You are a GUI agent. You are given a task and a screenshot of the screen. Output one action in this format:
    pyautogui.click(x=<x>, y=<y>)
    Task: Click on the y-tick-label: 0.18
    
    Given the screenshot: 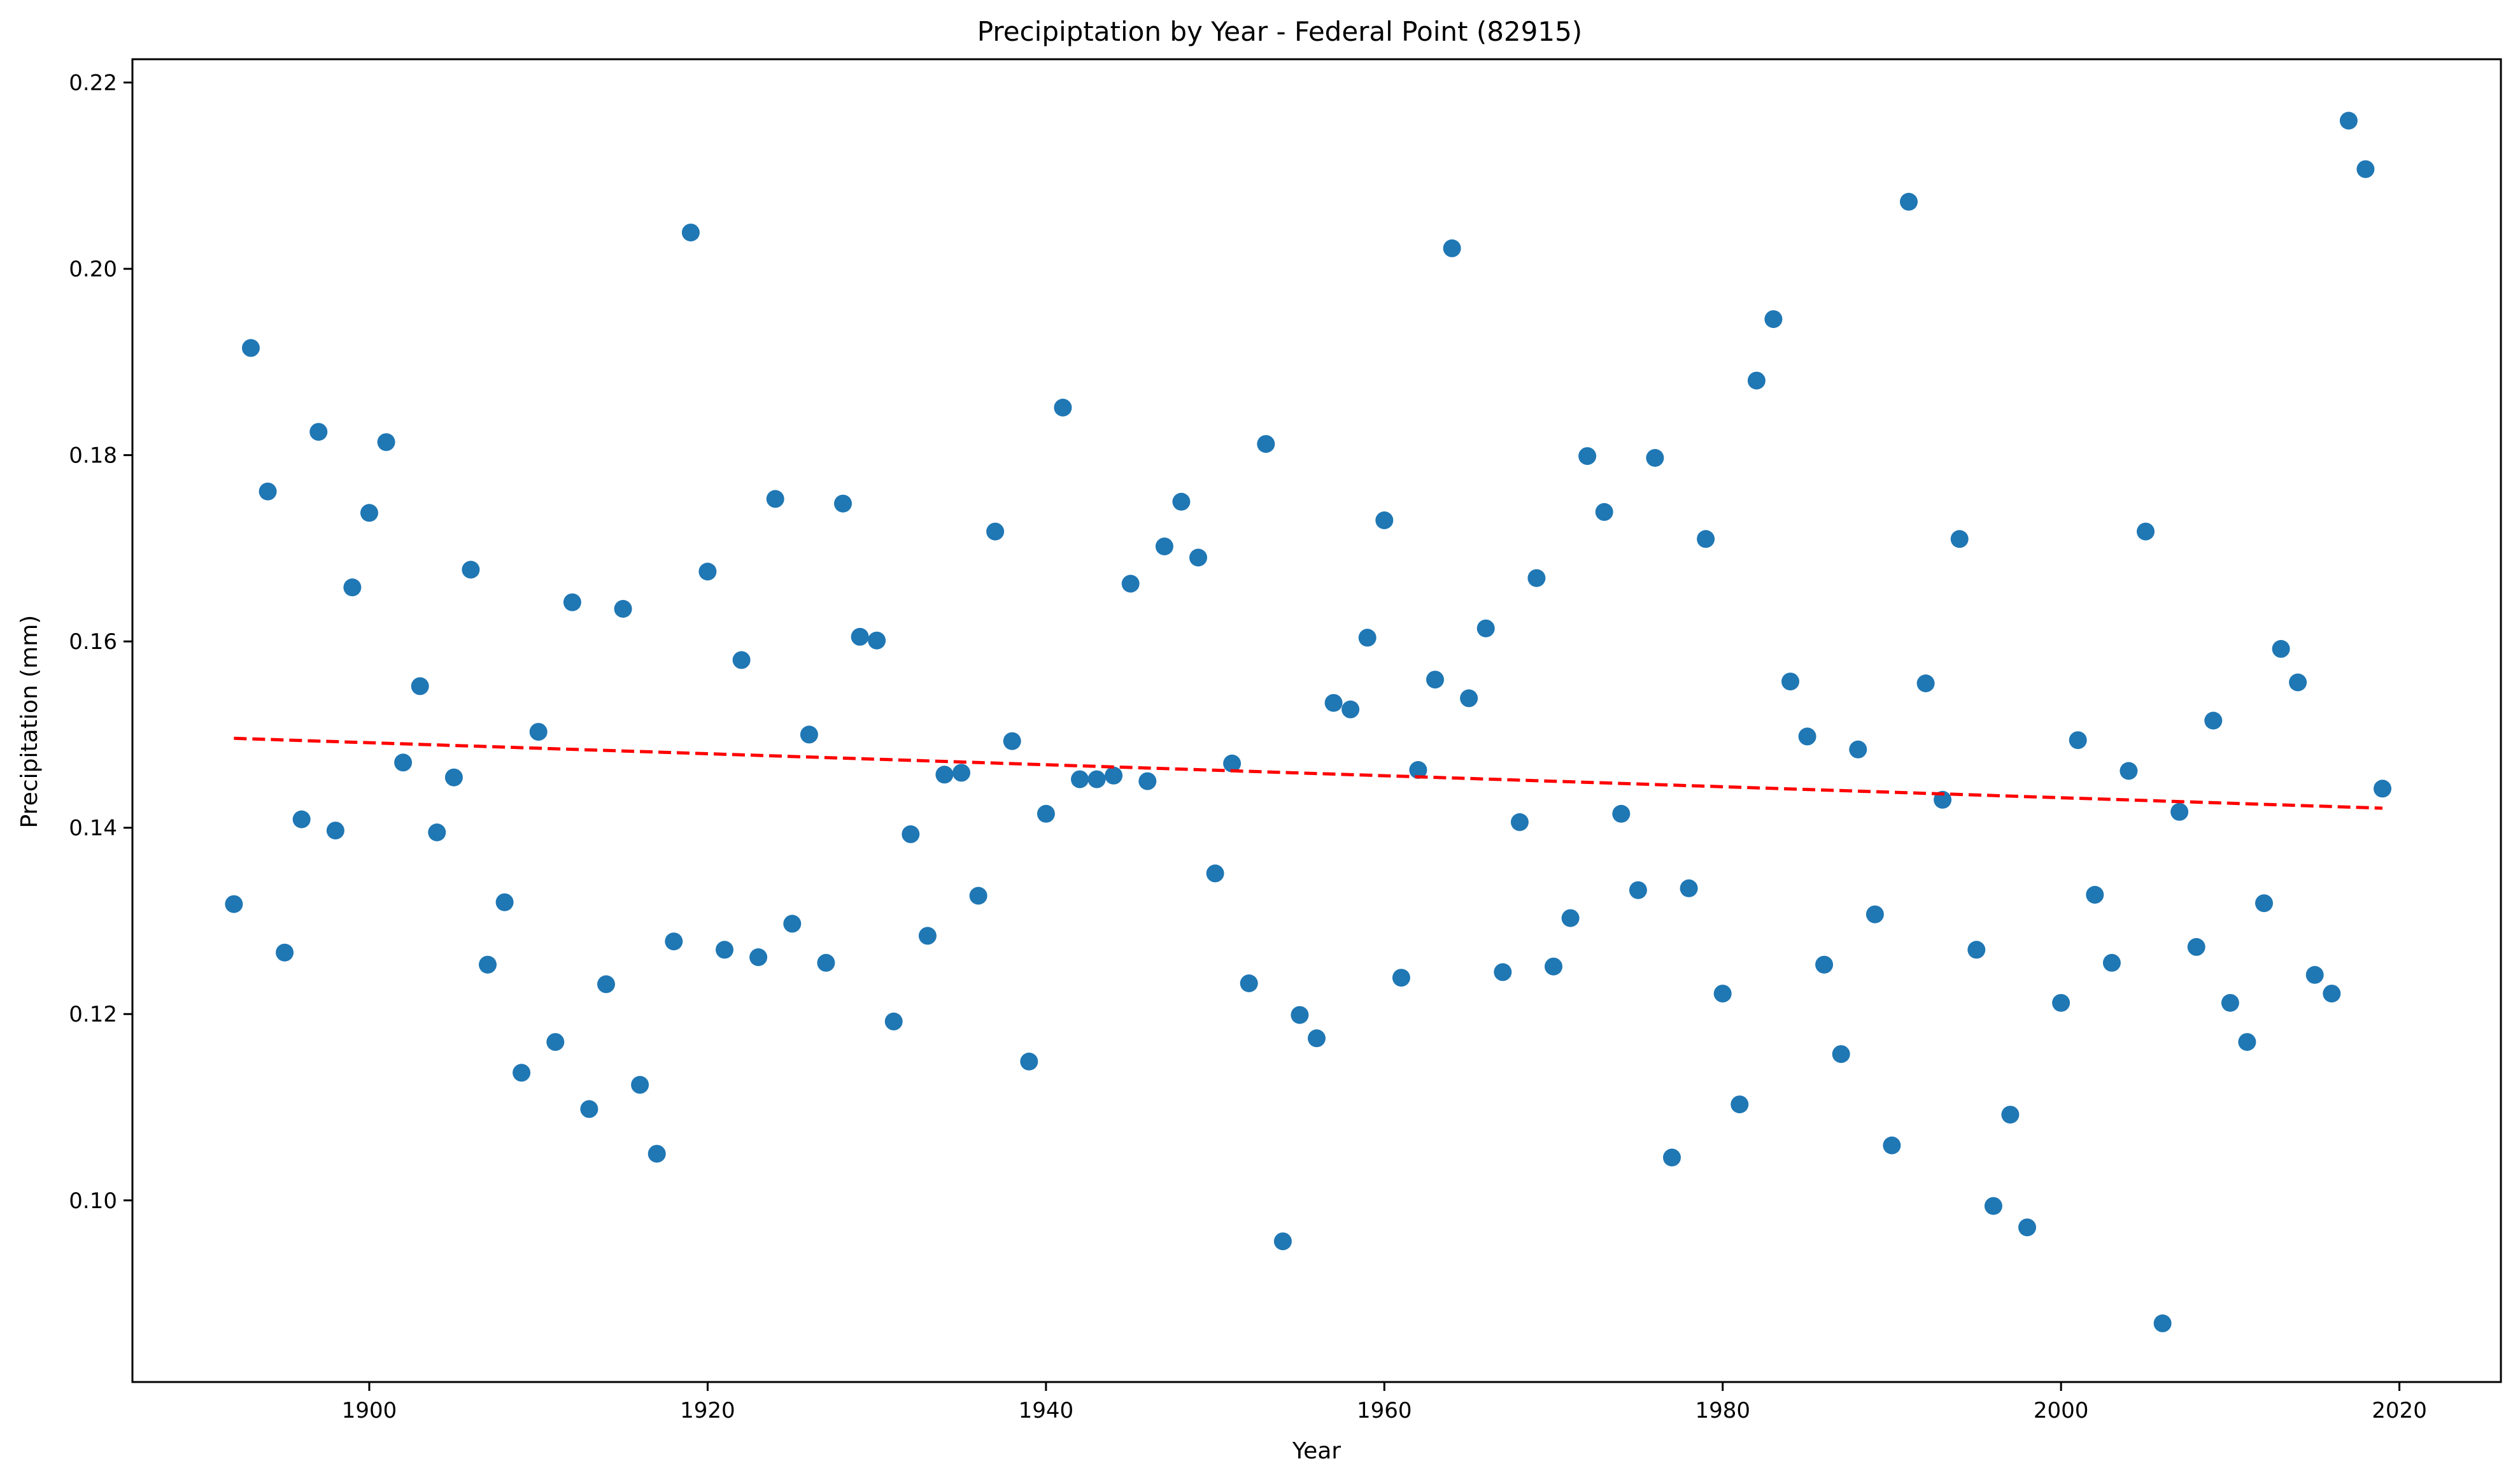 What is the action you would take?
    pyautogui.click(x=93, y=456)
    